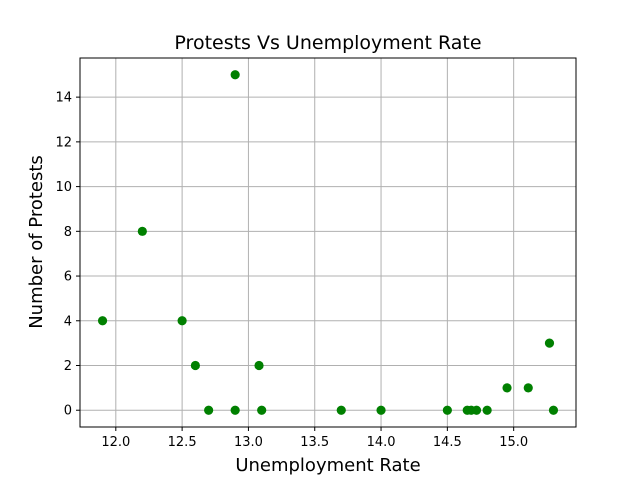 The width and height of the screenshot is (640, 480). I want to click on y-tick-label: 14, so click(63, 98).